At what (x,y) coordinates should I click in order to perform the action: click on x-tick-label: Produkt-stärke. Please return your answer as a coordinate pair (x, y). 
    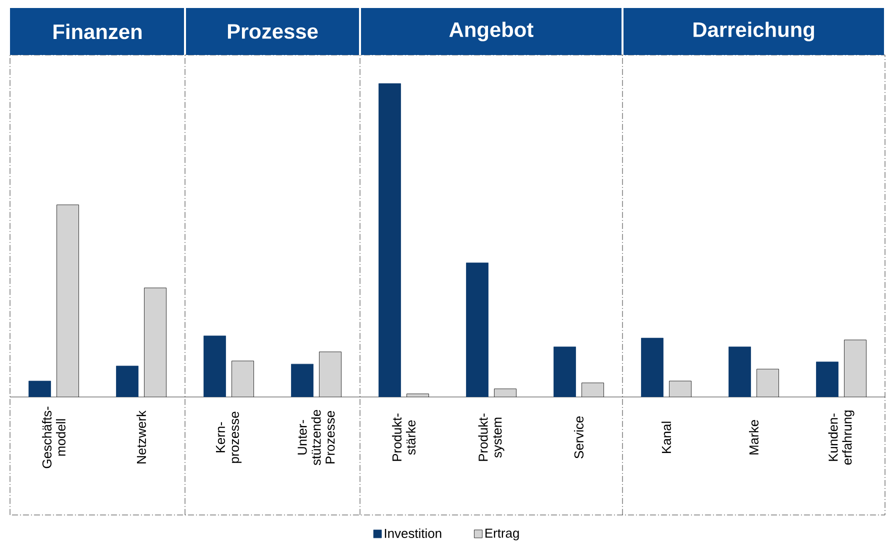
    Looking at the image, I should click on (404, 437).